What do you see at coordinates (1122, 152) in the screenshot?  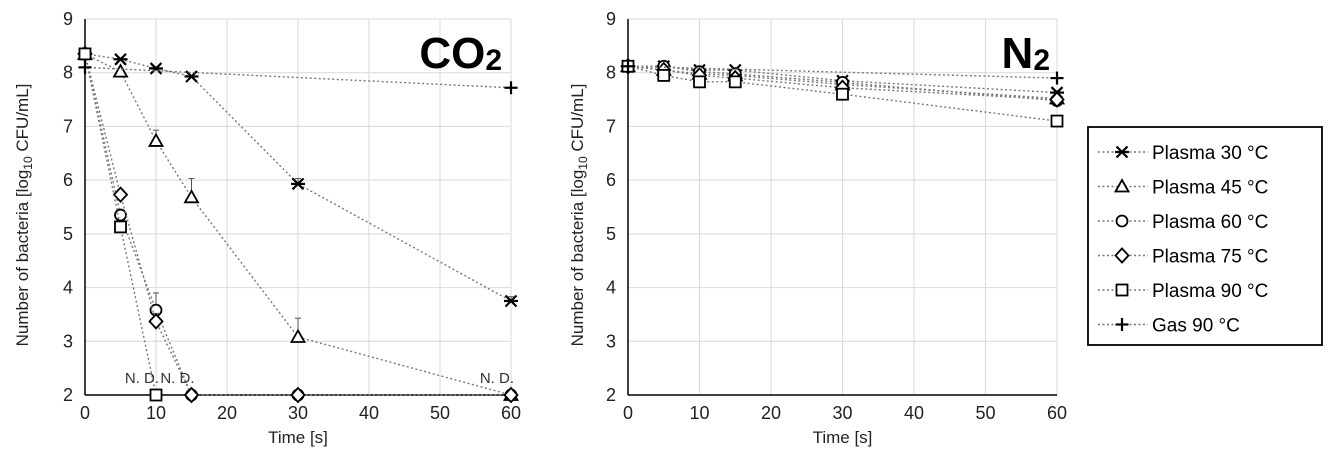 I see `legend-marker-asterisk` at bounding box center [1122, 152].